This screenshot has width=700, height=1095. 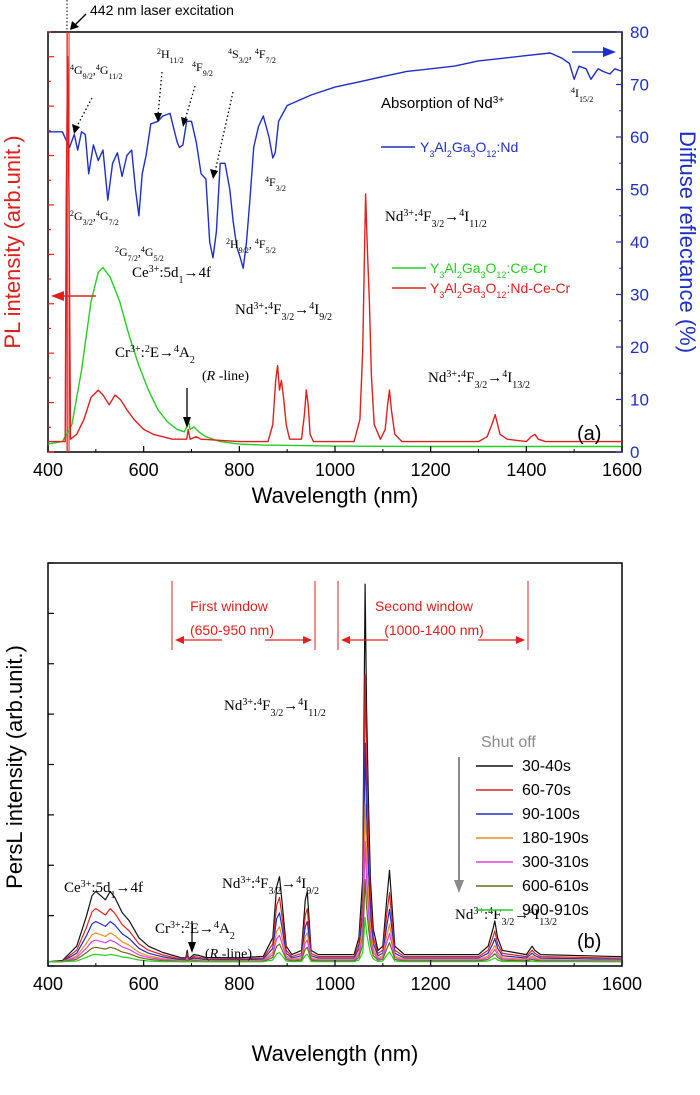 I want to click on first-window-label: First window, so click(x=229, y=606).